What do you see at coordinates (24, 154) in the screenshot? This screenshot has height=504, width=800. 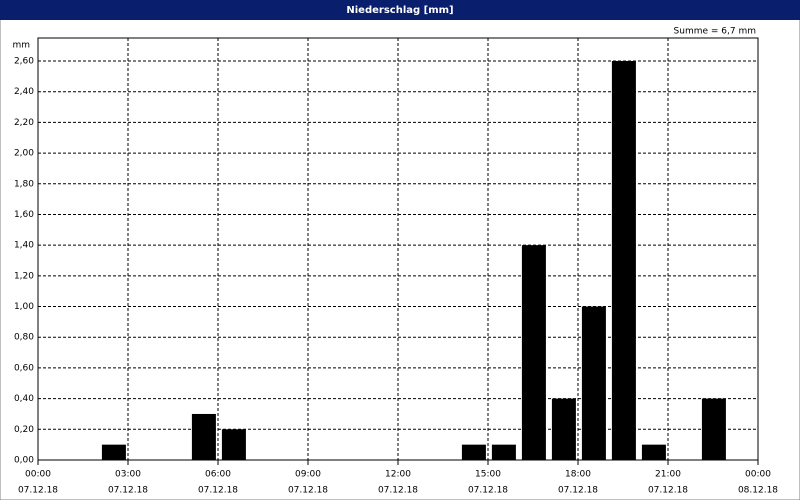 I see `y-tick-label: 2,00` at bounding box center [24, 154].